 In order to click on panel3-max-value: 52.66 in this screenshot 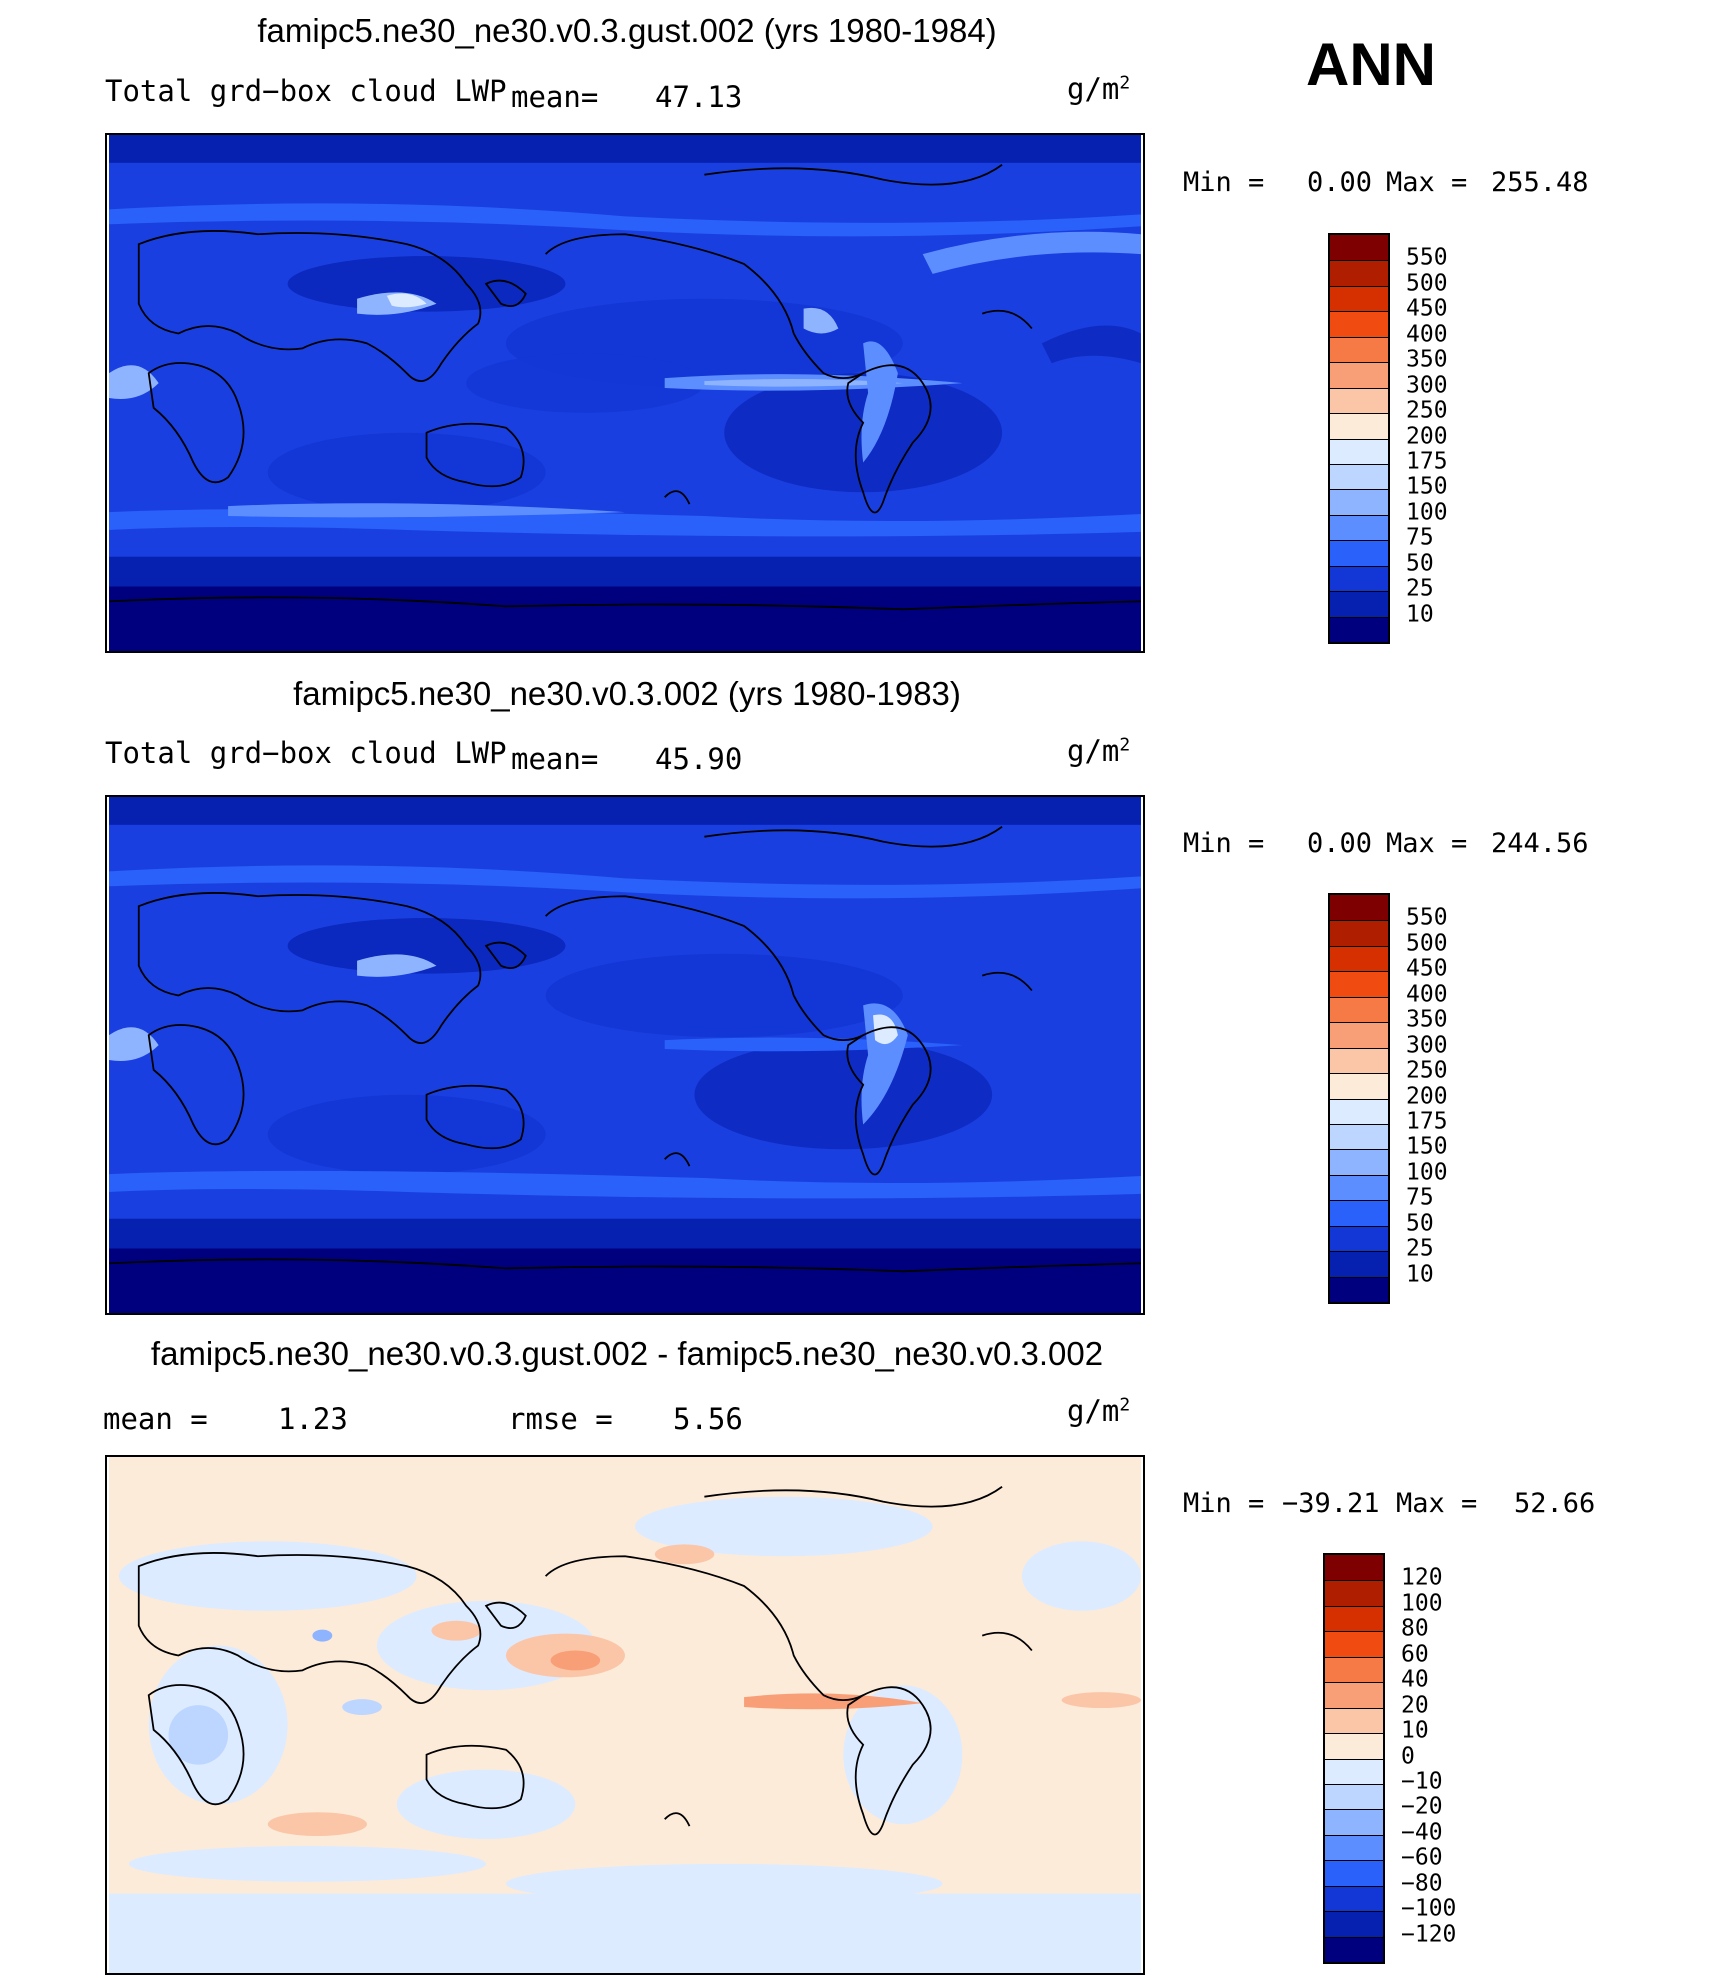, I will do `click(1555, 1503)`.